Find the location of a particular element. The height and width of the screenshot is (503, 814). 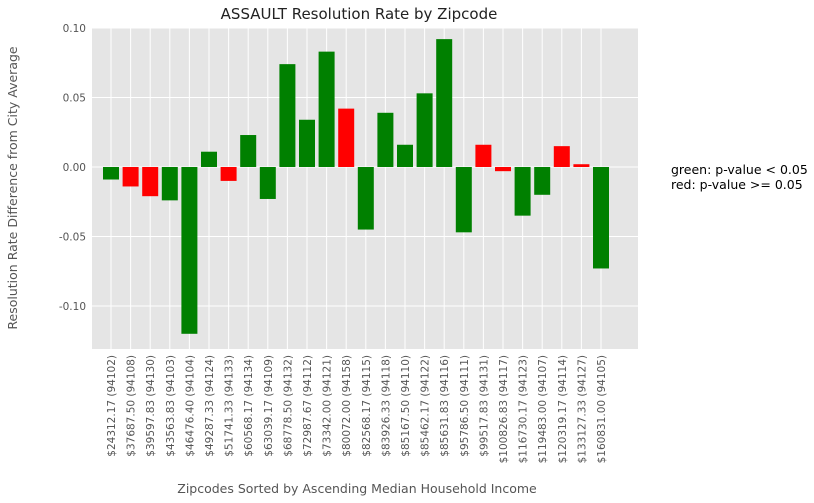

x-tick-label: $80072.00 (94158) is located at coordinates (347, 406).